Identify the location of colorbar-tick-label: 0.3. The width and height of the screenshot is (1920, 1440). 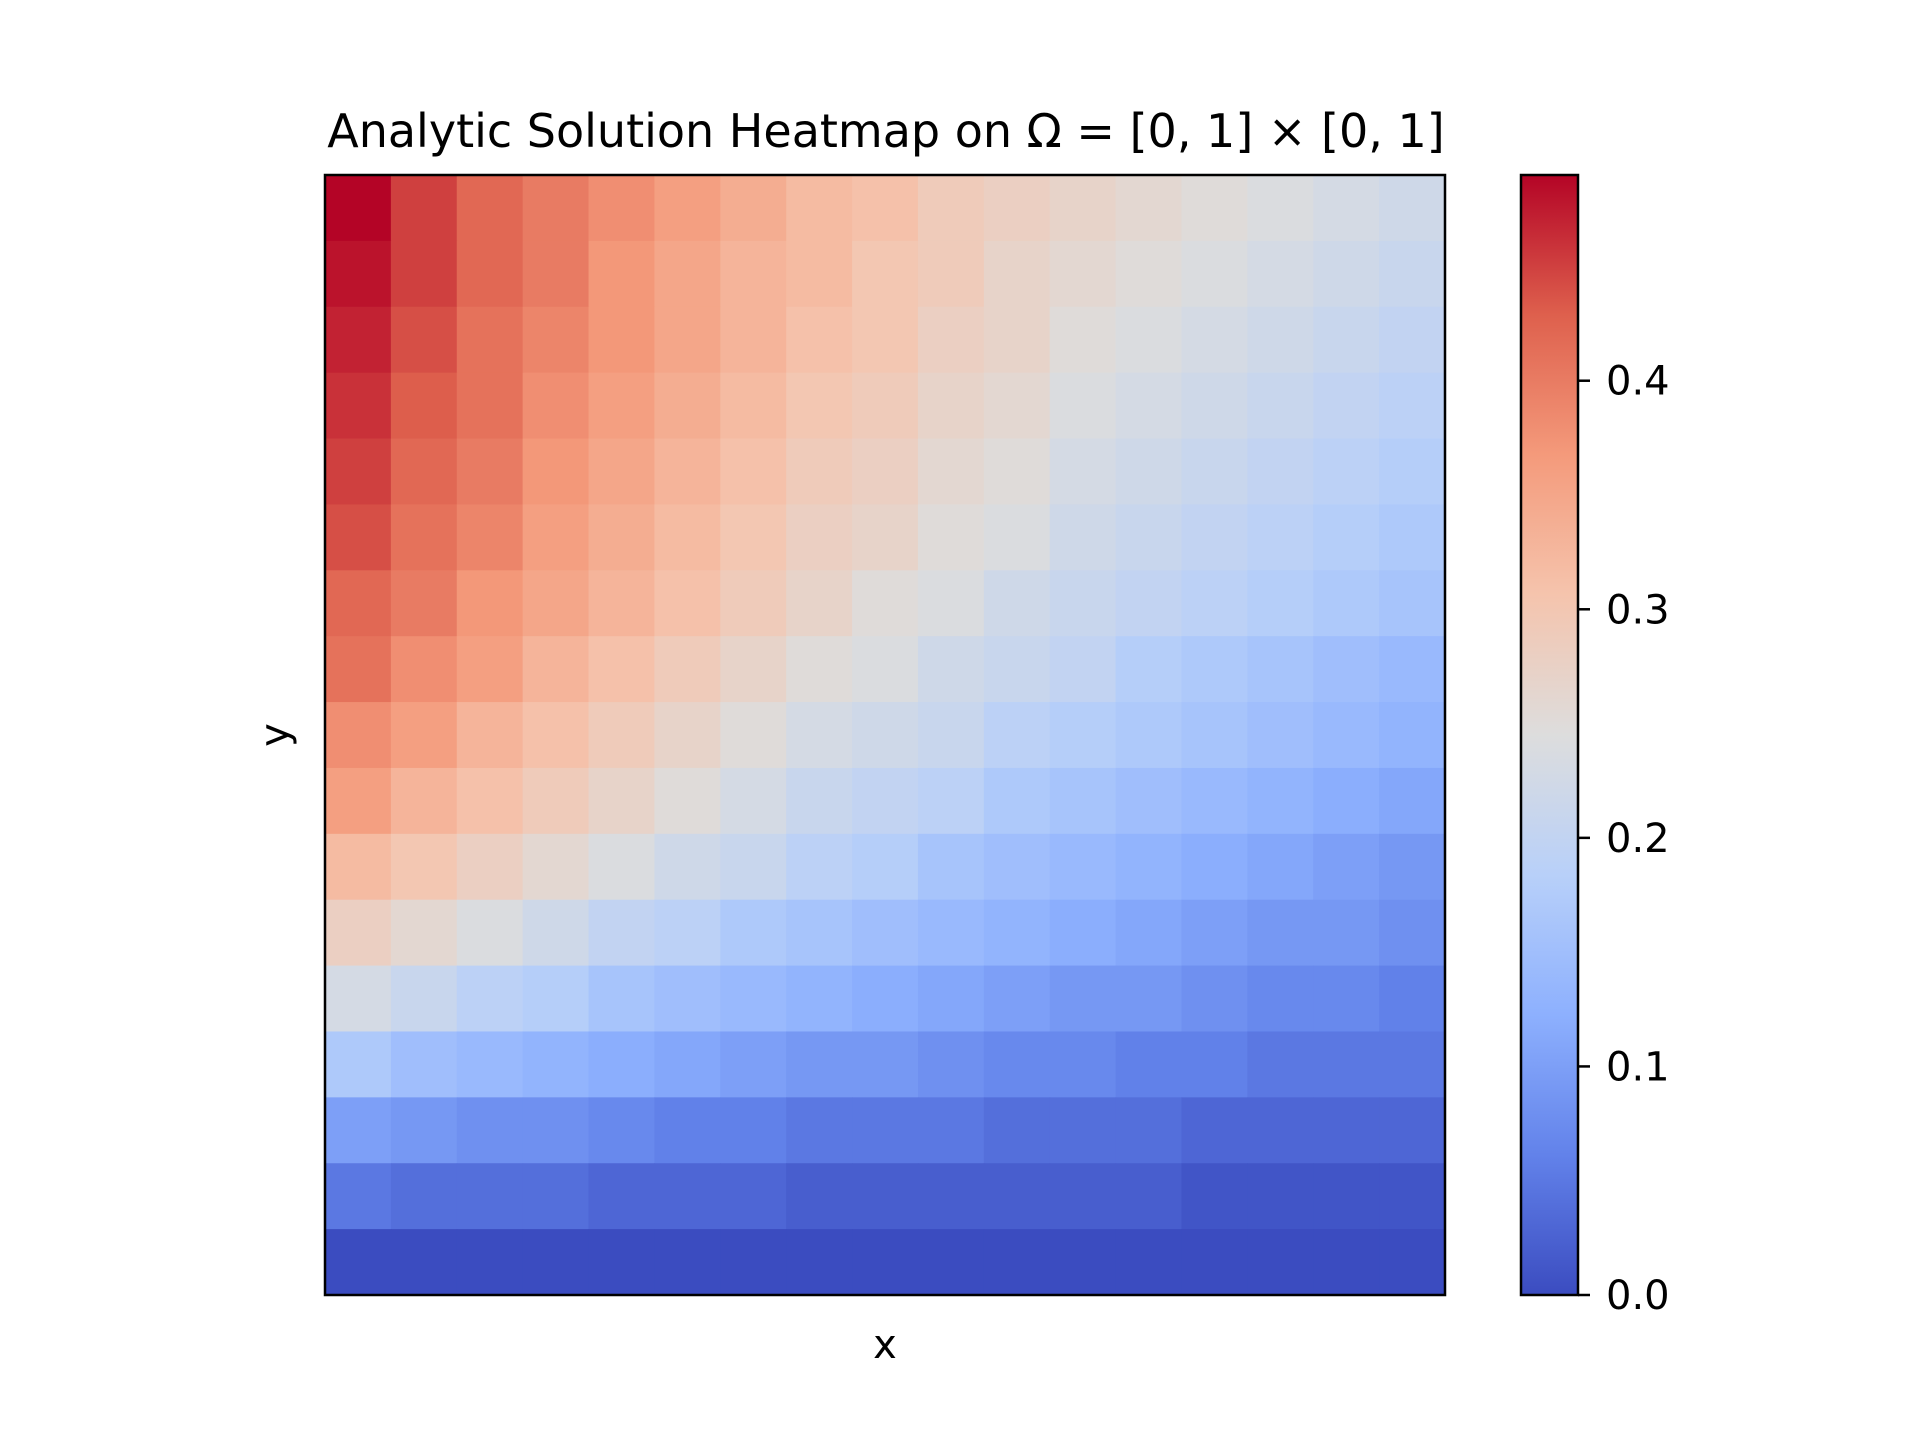
(1638, 610).